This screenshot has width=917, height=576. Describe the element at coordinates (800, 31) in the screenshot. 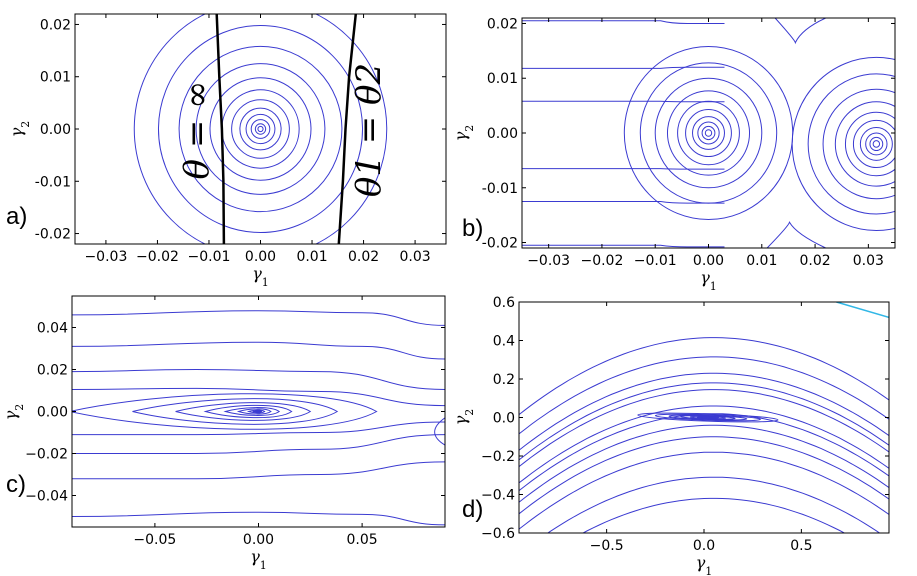

I see `separatrix-top` at that location.